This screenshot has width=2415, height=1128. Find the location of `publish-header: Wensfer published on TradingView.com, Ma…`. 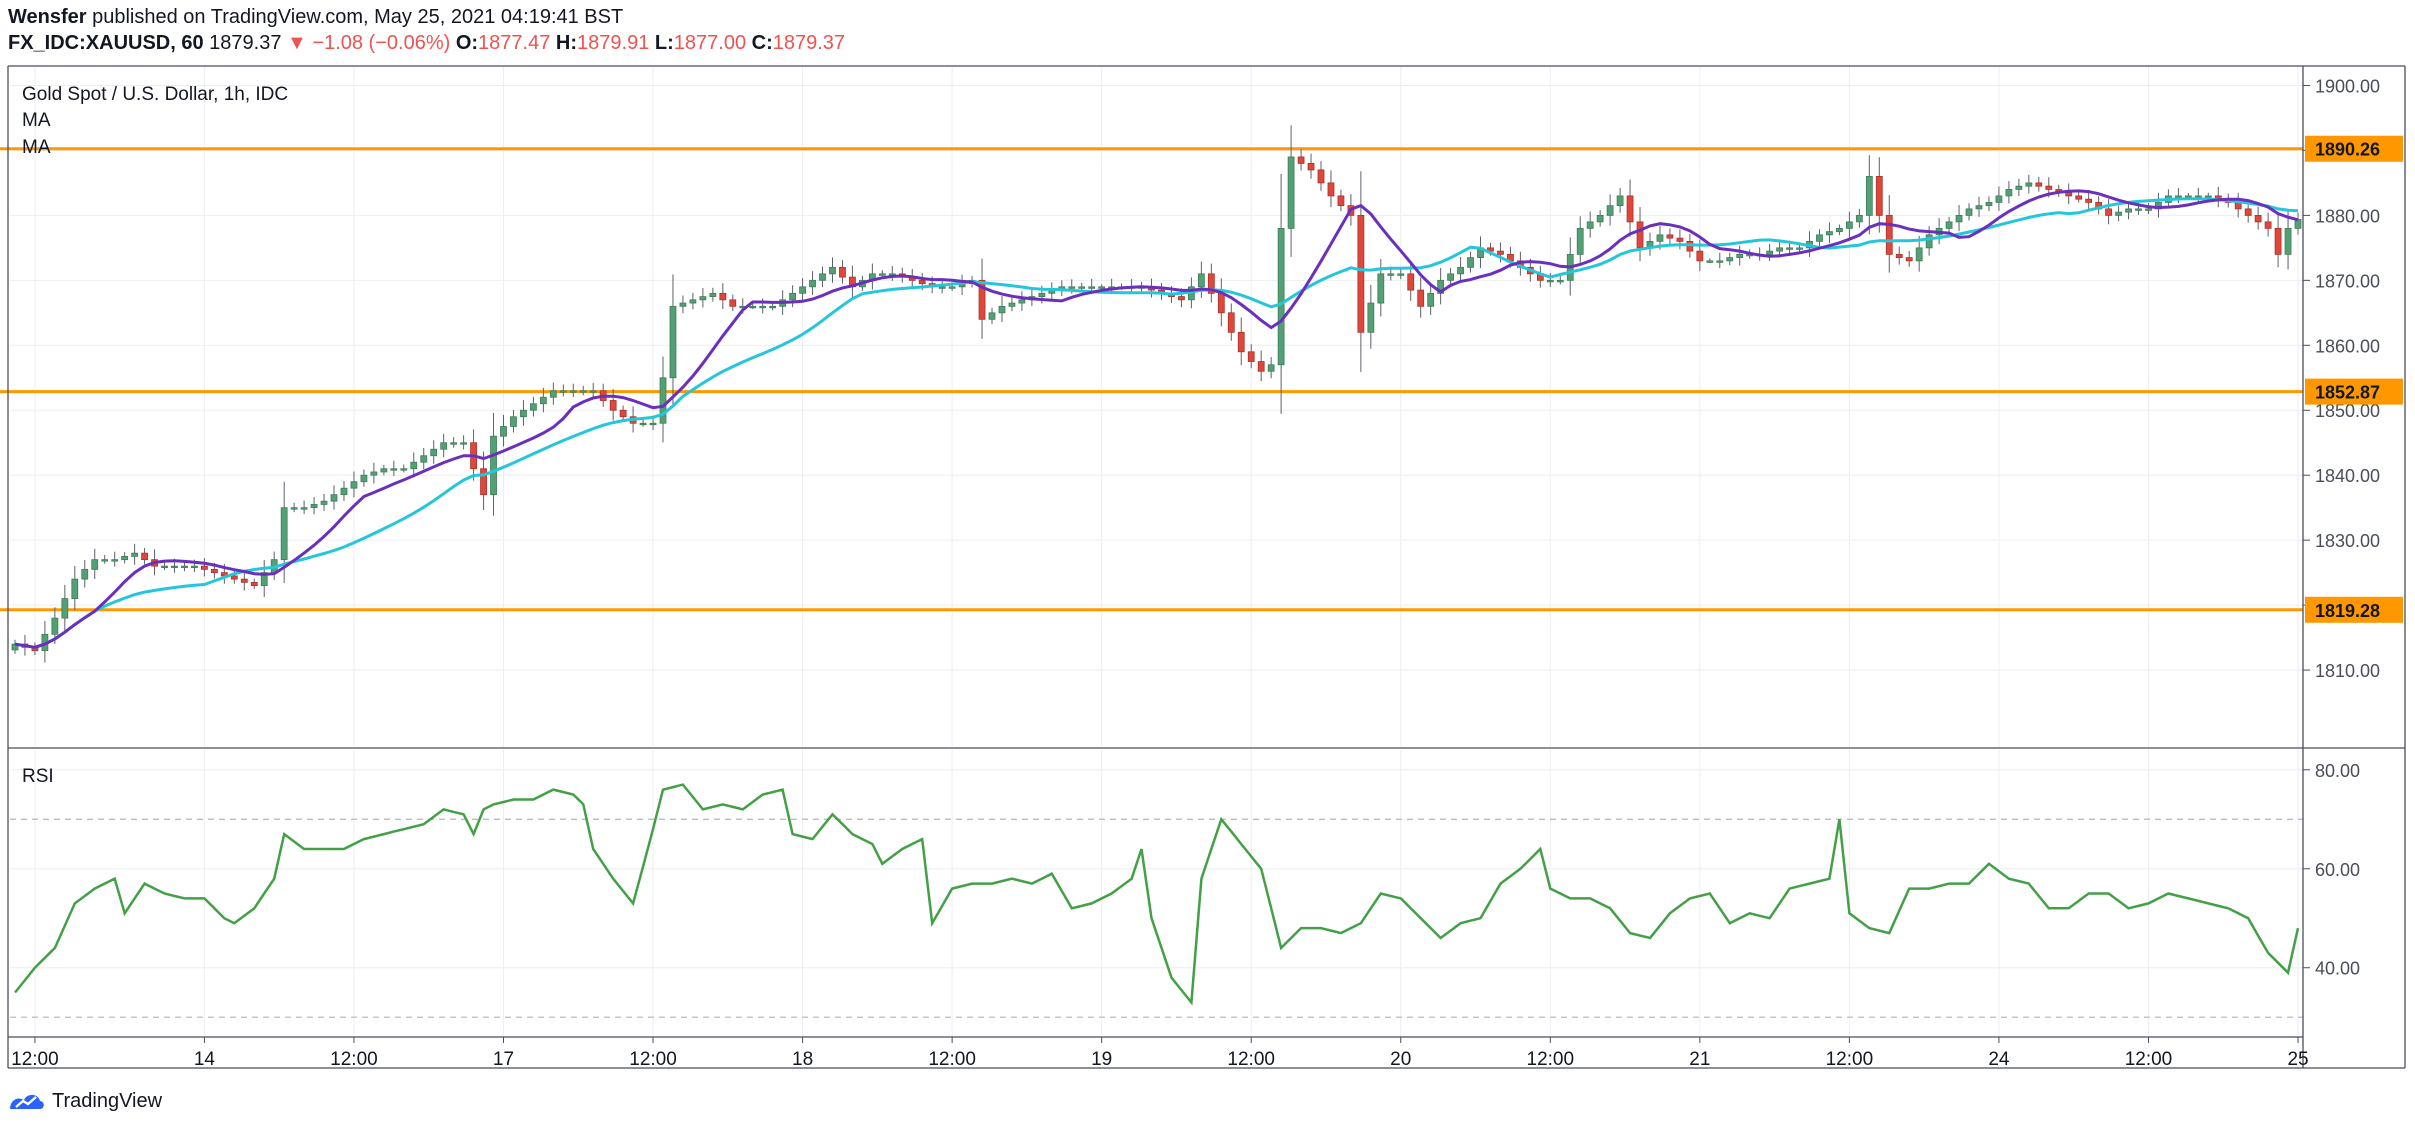

publish-header: Wensfer published on TradingView.com, Ma… is located at coordinates (1207, 32).